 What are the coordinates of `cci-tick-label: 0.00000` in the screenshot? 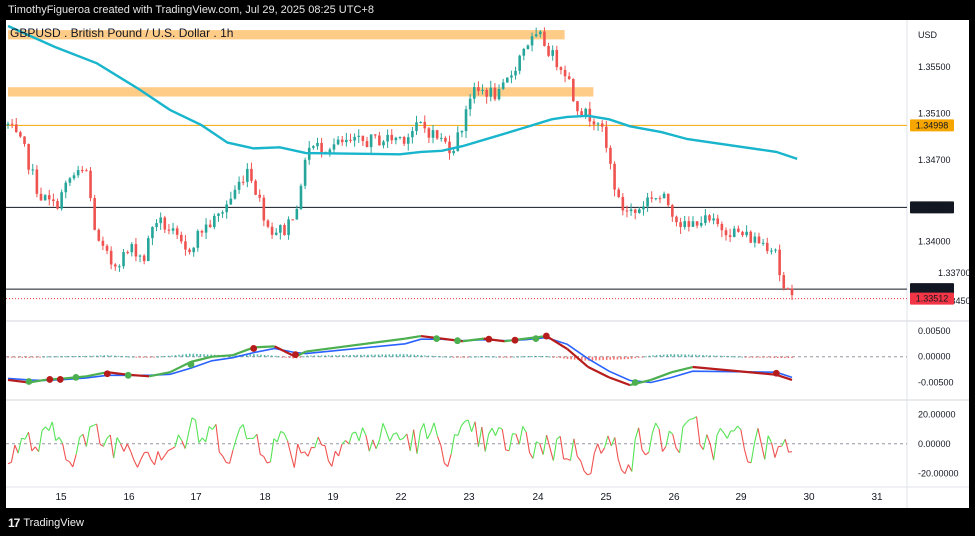 It's located at (934, 444).